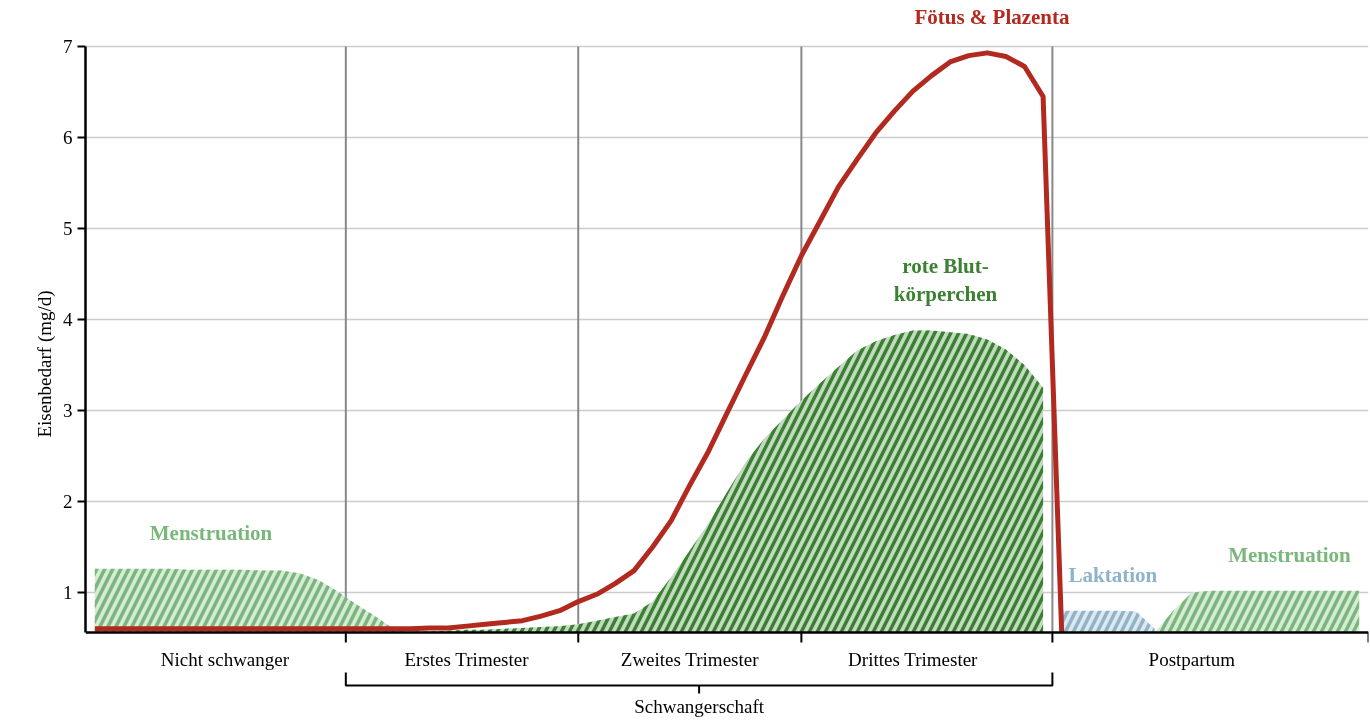 The image size is (1370, 727). I want to click on y-tick-label: 1, so click(68, 592).